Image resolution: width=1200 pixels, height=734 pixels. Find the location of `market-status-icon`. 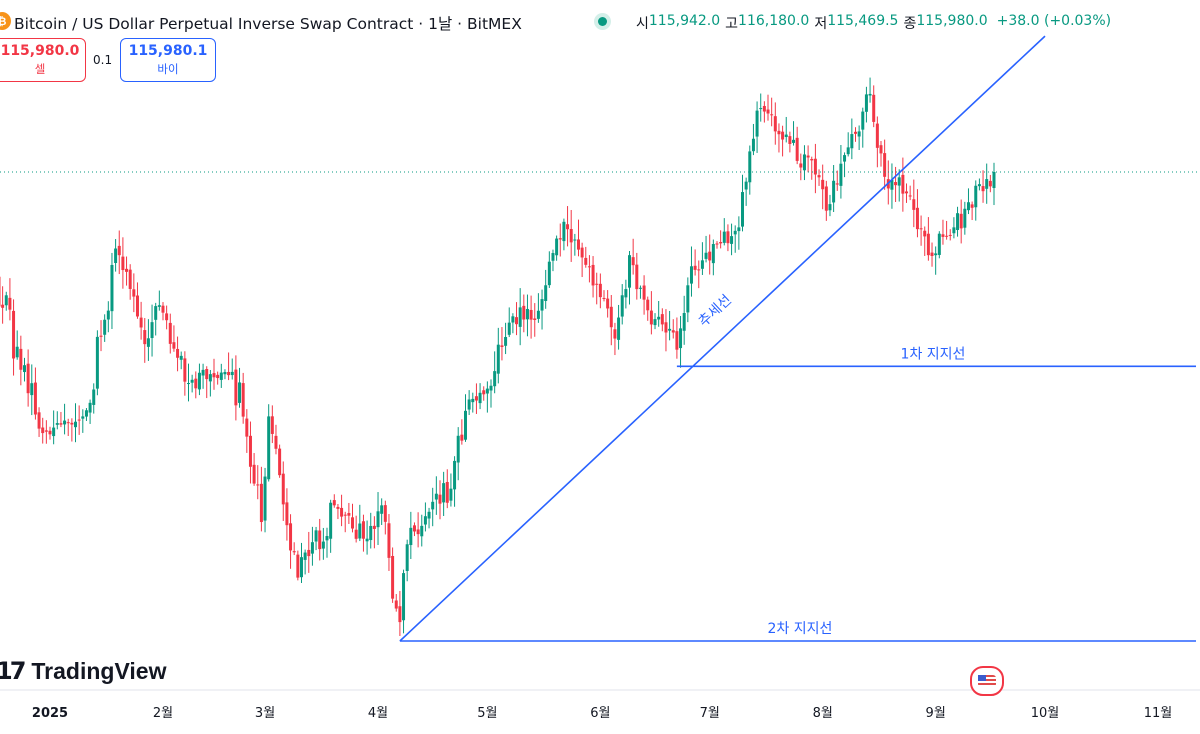

market-status-icon is located at coordinates (602, 21).